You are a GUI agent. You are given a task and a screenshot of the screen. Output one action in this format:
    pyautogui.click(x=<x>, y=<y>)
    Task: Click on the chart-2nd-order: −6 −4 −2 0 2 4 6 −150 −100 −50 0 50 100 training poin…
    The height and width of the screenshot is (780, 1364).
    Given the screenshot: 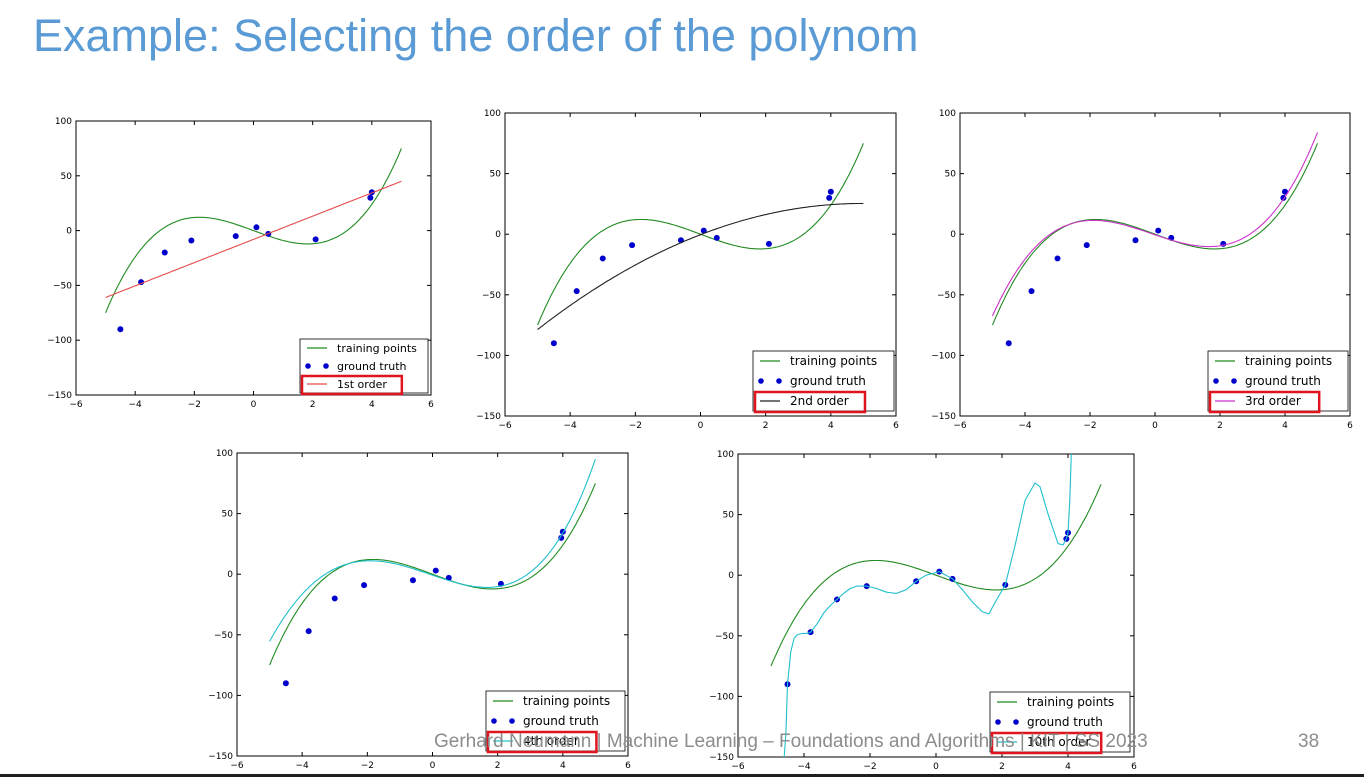 What is the action you would take?
    pyautogui.click(x=687, y=270)
    